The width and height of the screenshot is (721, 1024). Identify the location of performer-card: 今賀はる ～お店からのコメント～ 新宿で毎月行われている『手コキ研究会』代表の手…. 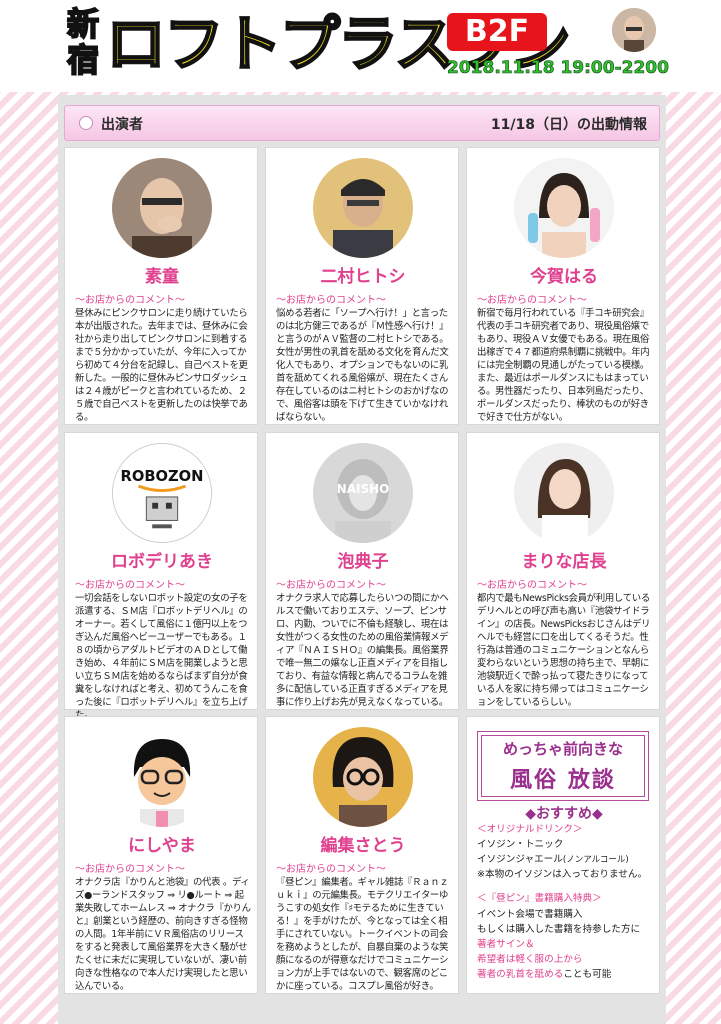
(563, 286).